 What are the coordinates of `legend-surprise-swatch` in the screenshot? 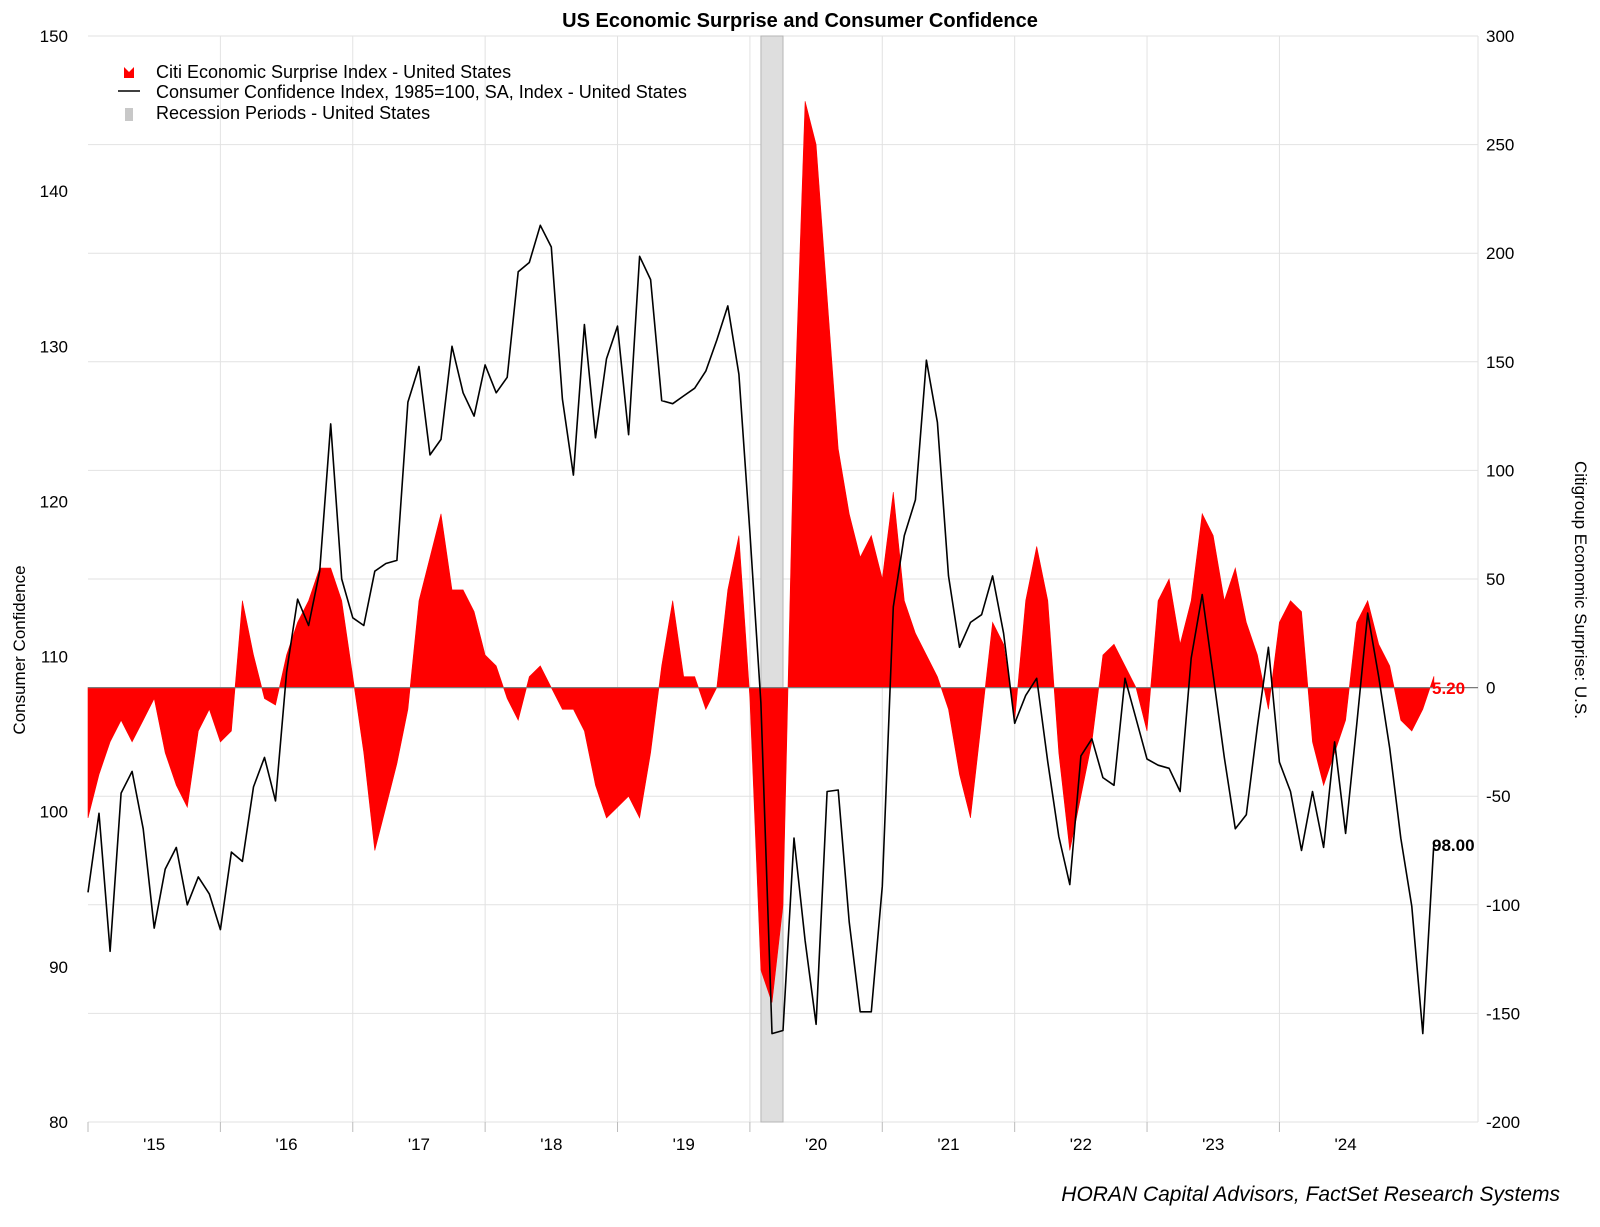 It's located at (129, 72).